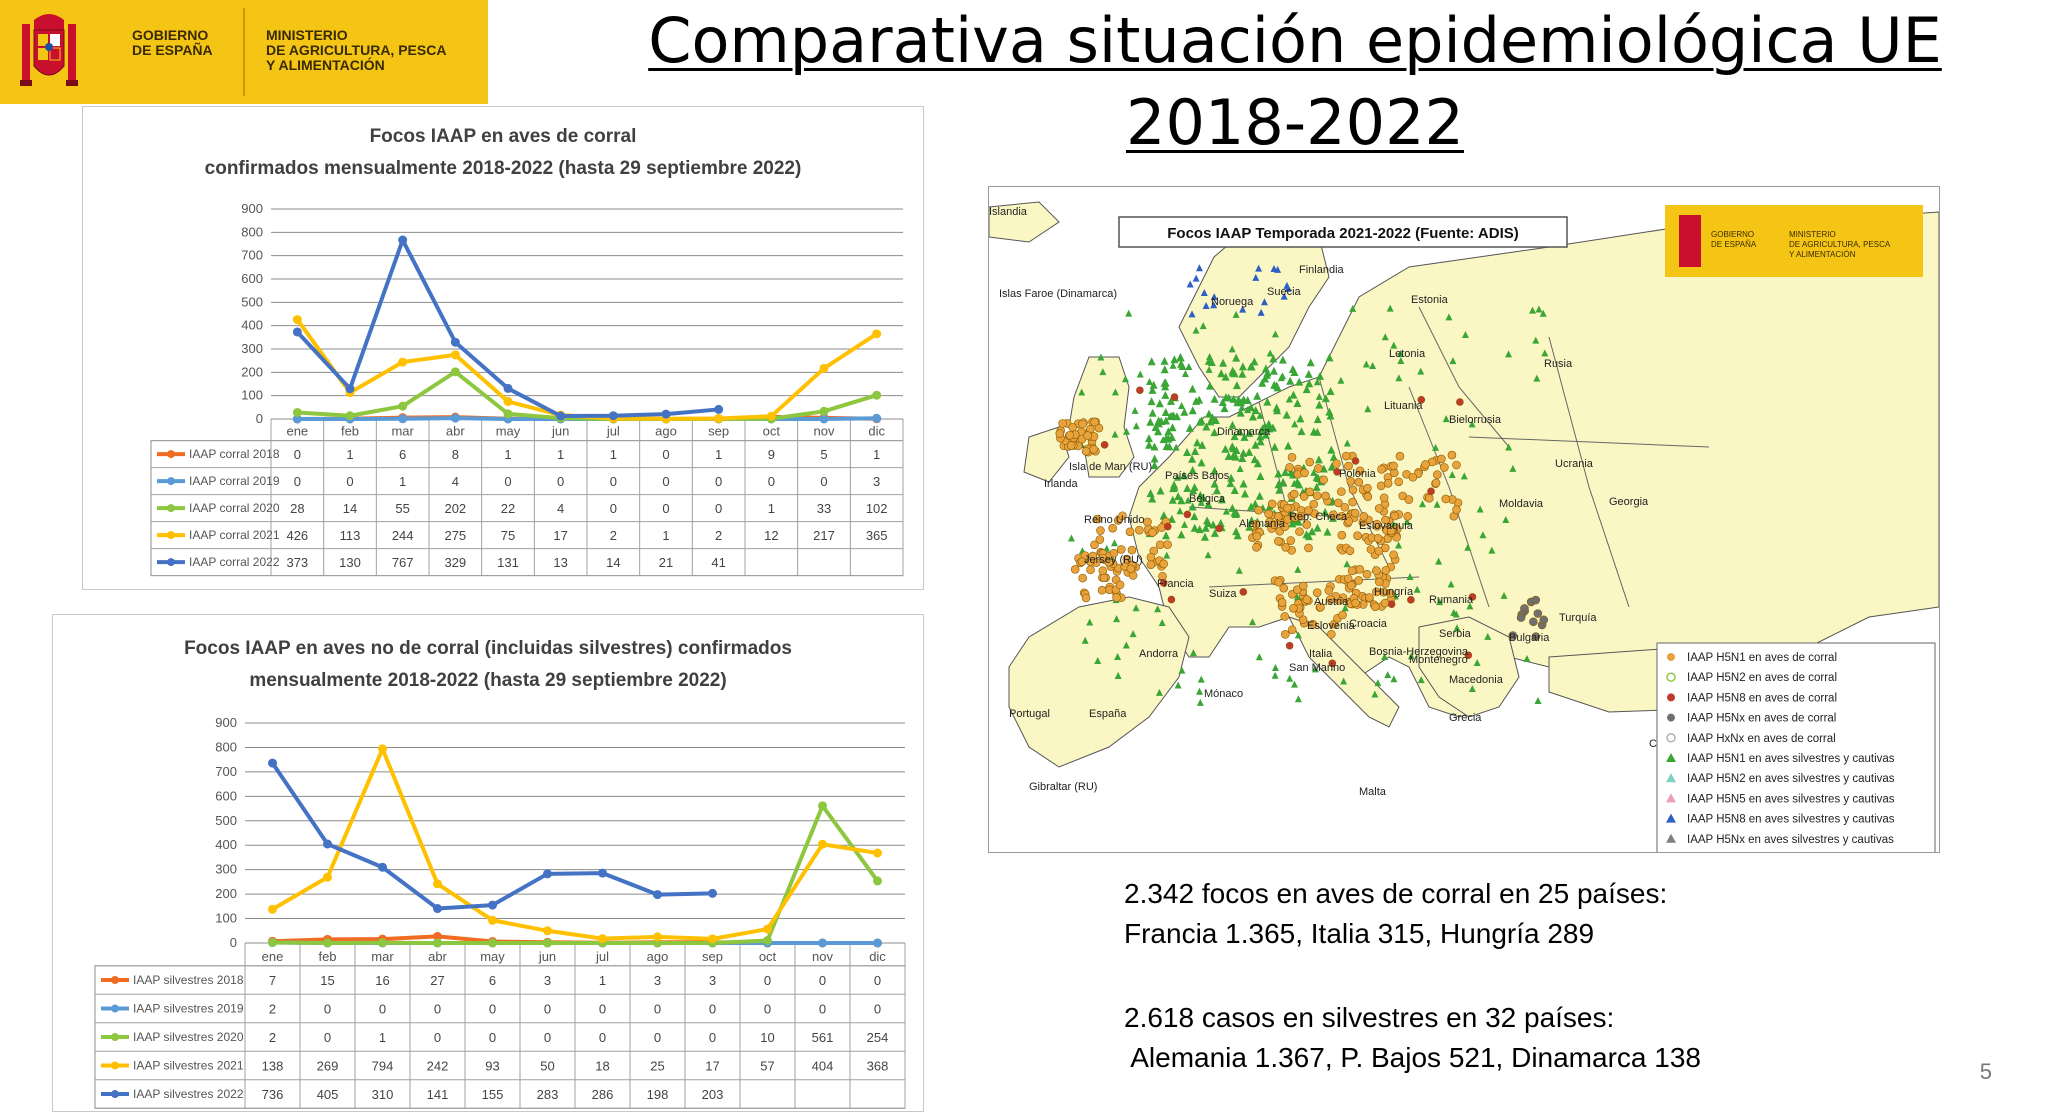 The image size is (2048, 1113). I want to click on map-country-label: Bosnia-Herzegovina, so click(1419, 652).